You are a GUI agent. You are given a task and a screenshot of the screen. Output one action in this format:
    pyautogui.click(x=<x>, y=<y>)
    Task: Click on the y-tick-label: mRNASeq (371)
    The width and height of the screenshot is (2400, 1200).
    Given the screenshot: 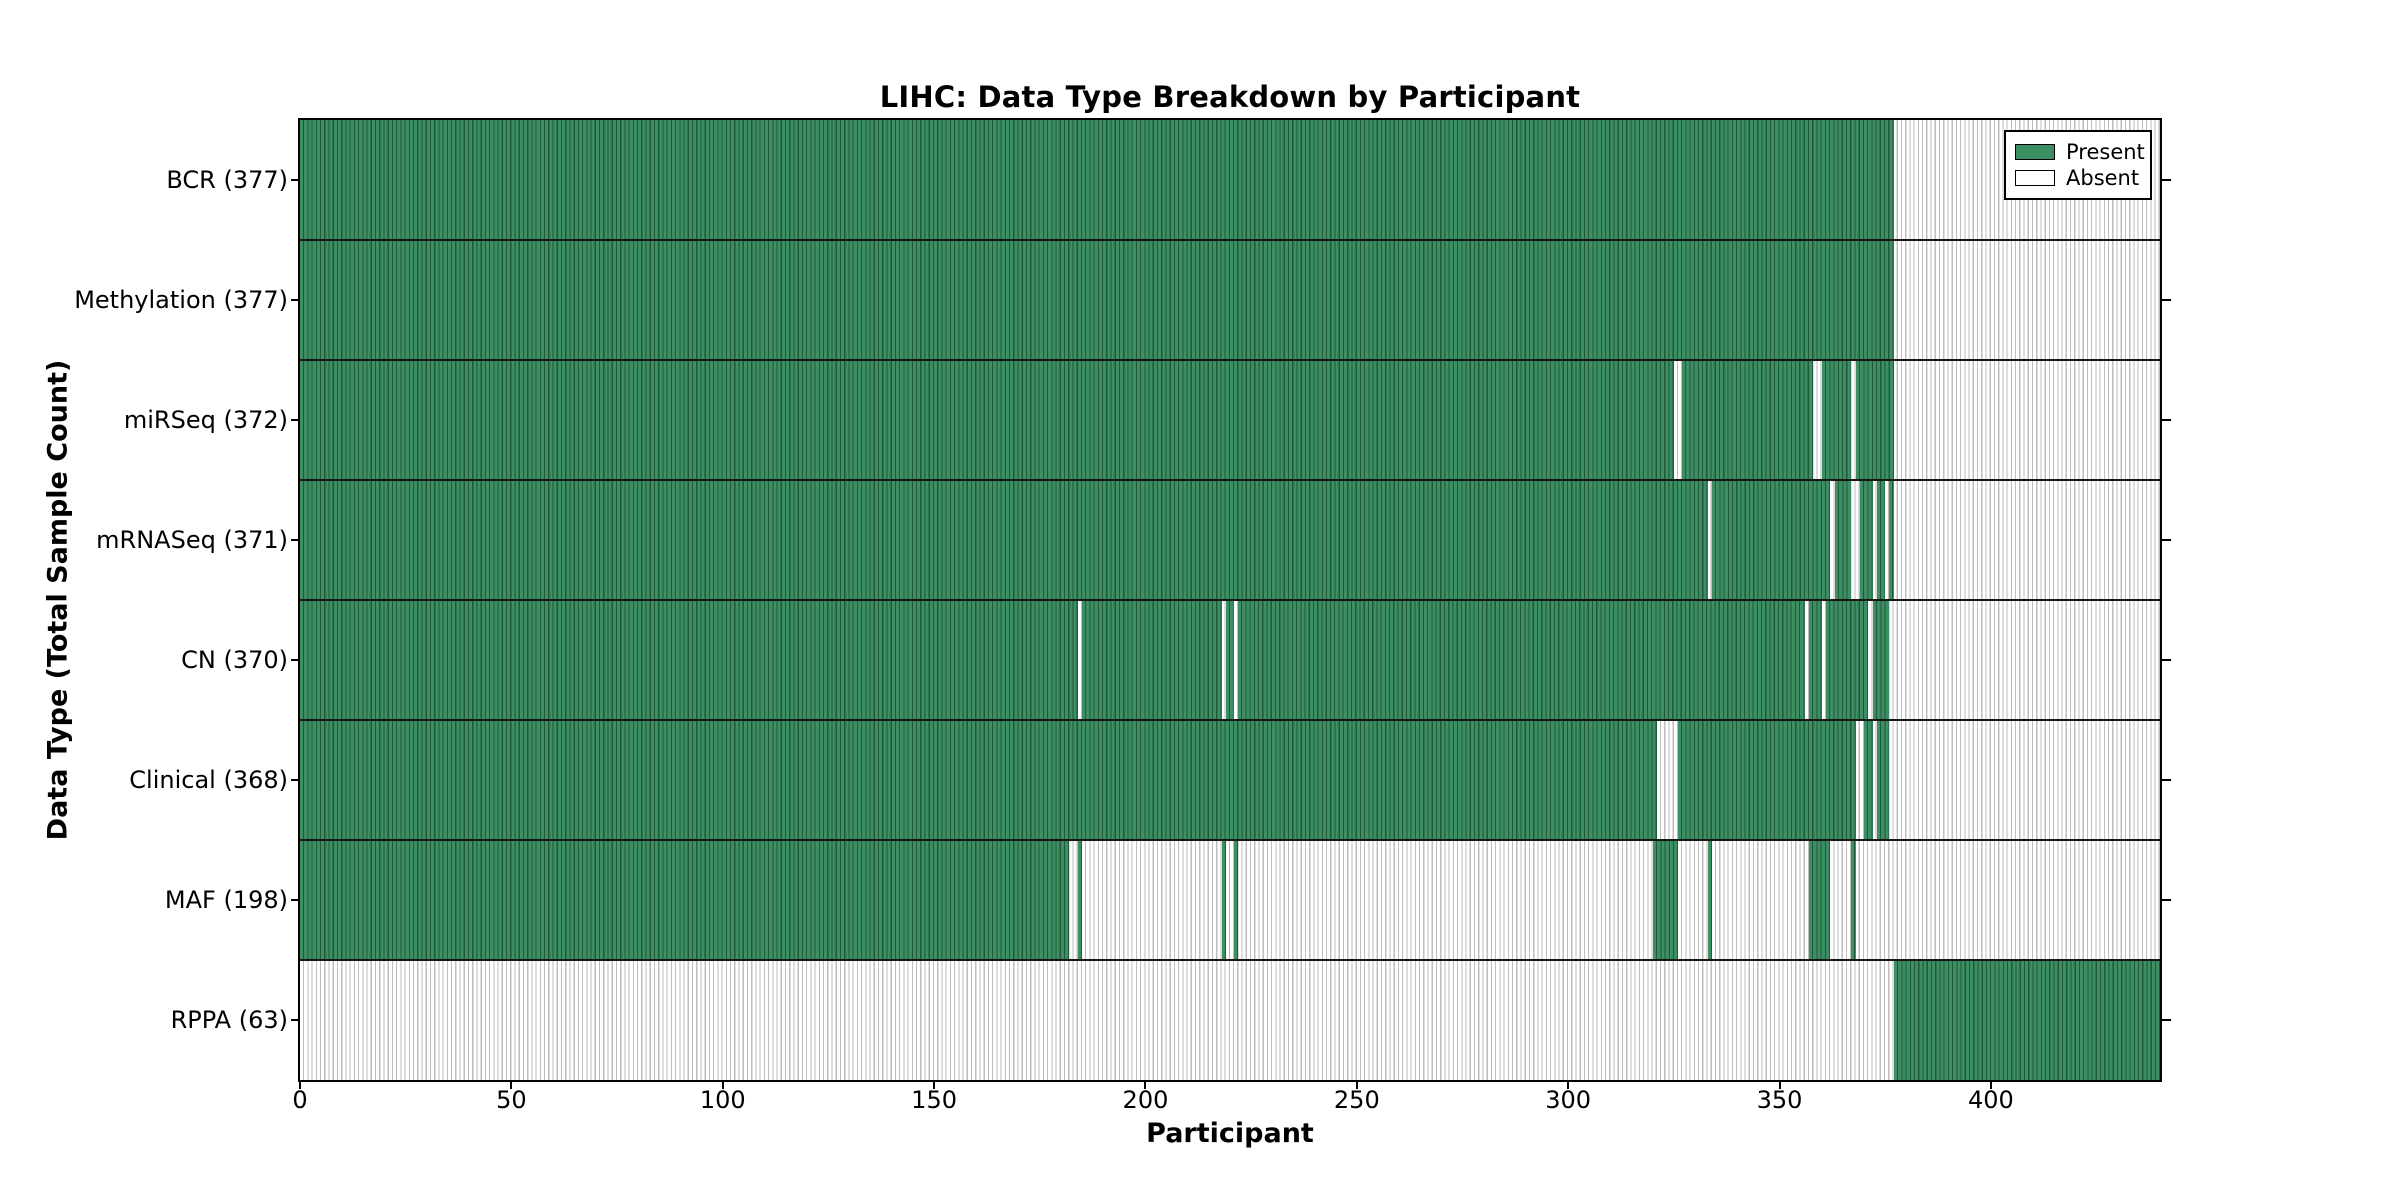 What is the action you would take?
    pyautogui.click(x=192, y=540)
    